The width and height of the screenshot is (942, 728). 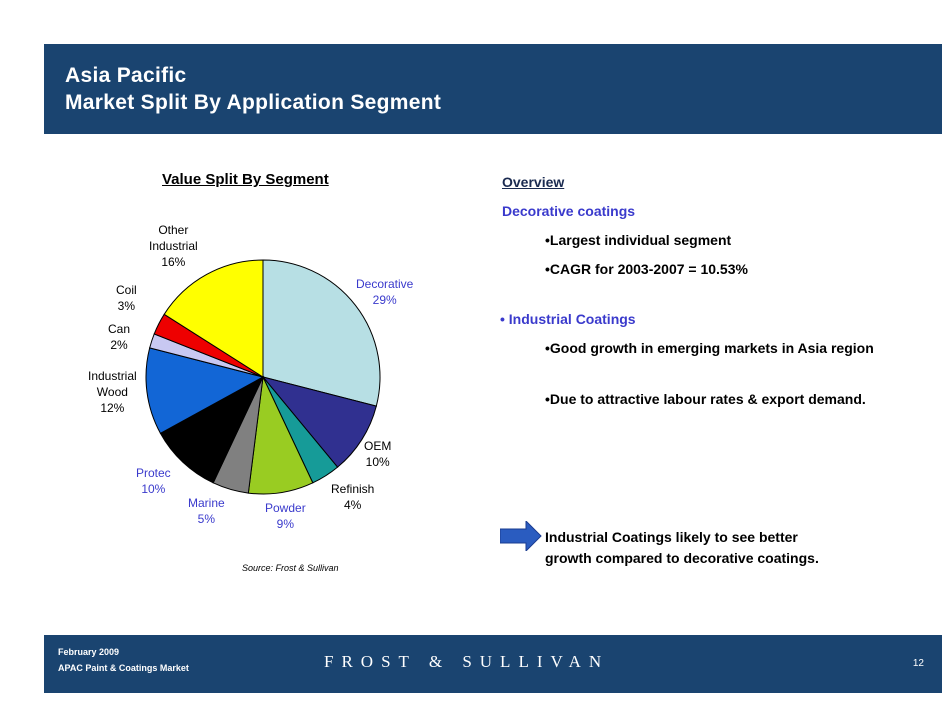 What do you see at coordinates (638, 240) in the screenshot?
I see `decorative-bullet-1: •Largest individual segment` at bounding box center [638, 240].